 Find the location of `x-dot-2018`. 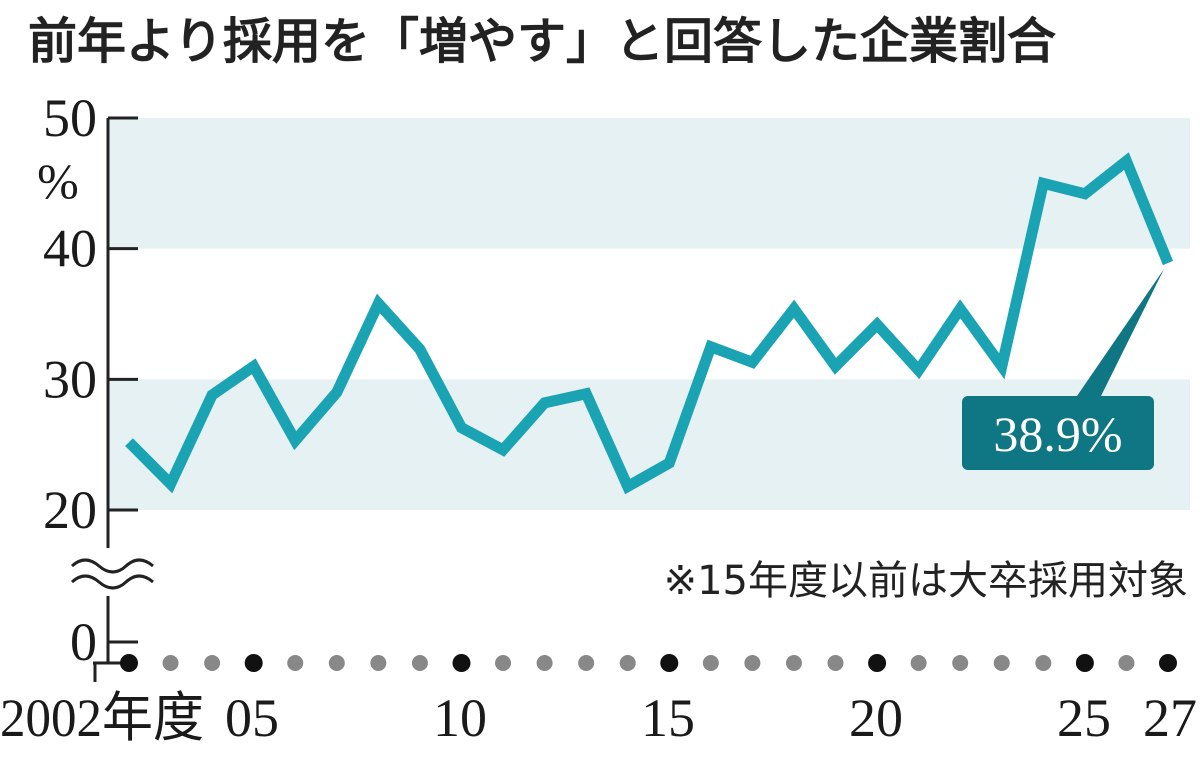

x-dot-2018 is located at coordinates (793, 663).